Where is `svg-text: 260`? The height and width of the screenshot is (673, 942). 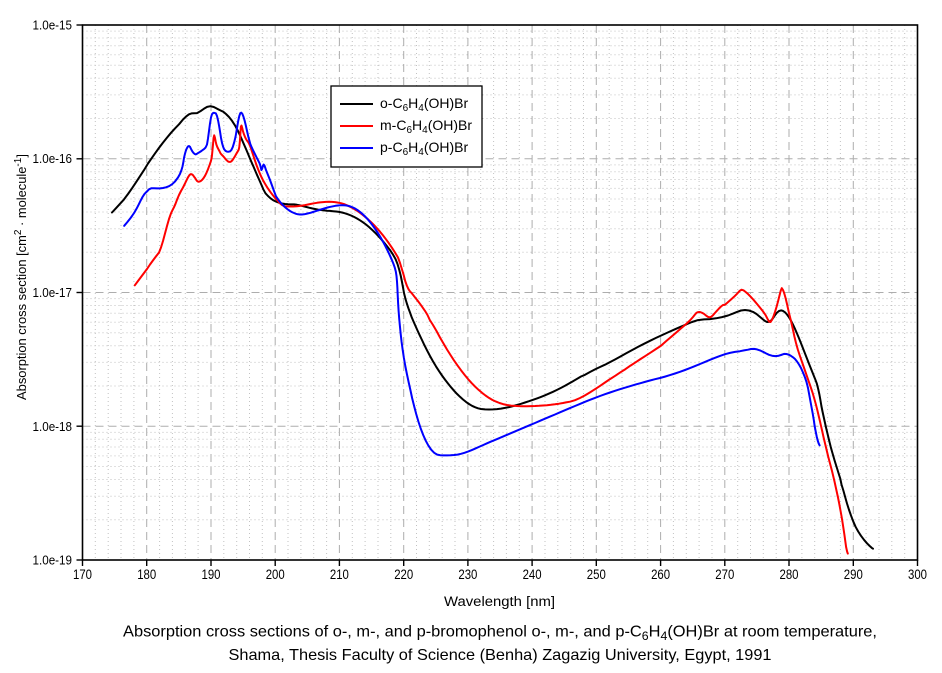 svg-text: 260 is located at coordinates (660, 574).